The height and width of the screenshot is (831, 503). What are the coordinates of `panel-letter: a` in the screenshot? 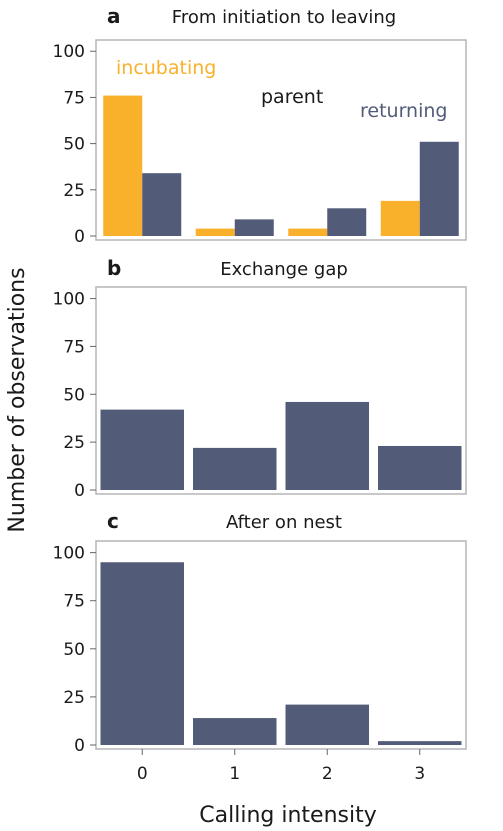 It's located at (114, 16).